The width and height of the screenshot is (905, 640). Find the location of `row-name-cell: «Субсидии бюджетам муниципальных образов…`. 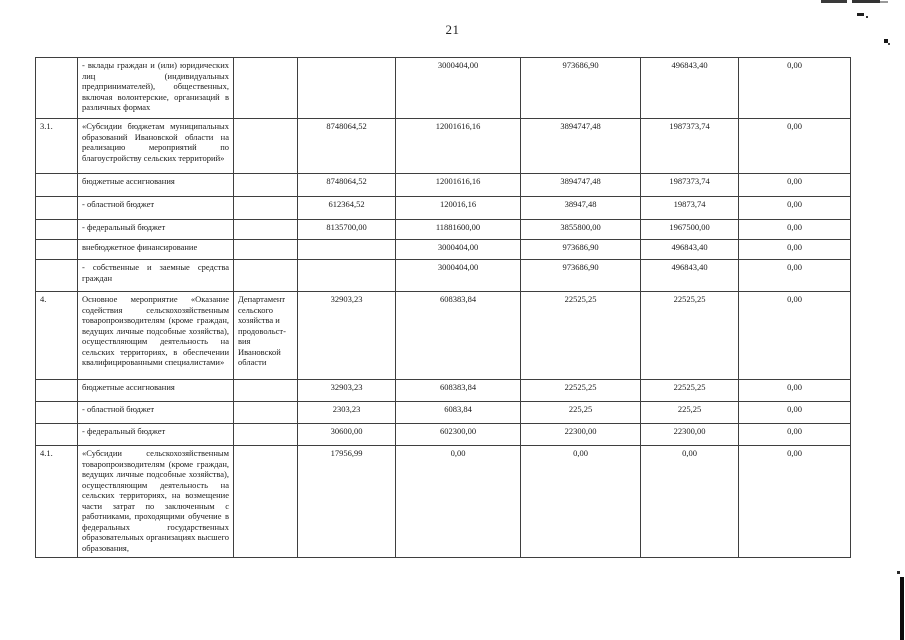

row-name-cell: «Субсидии бюджетам муниципальных образов… is located at coordinates (155, 146).